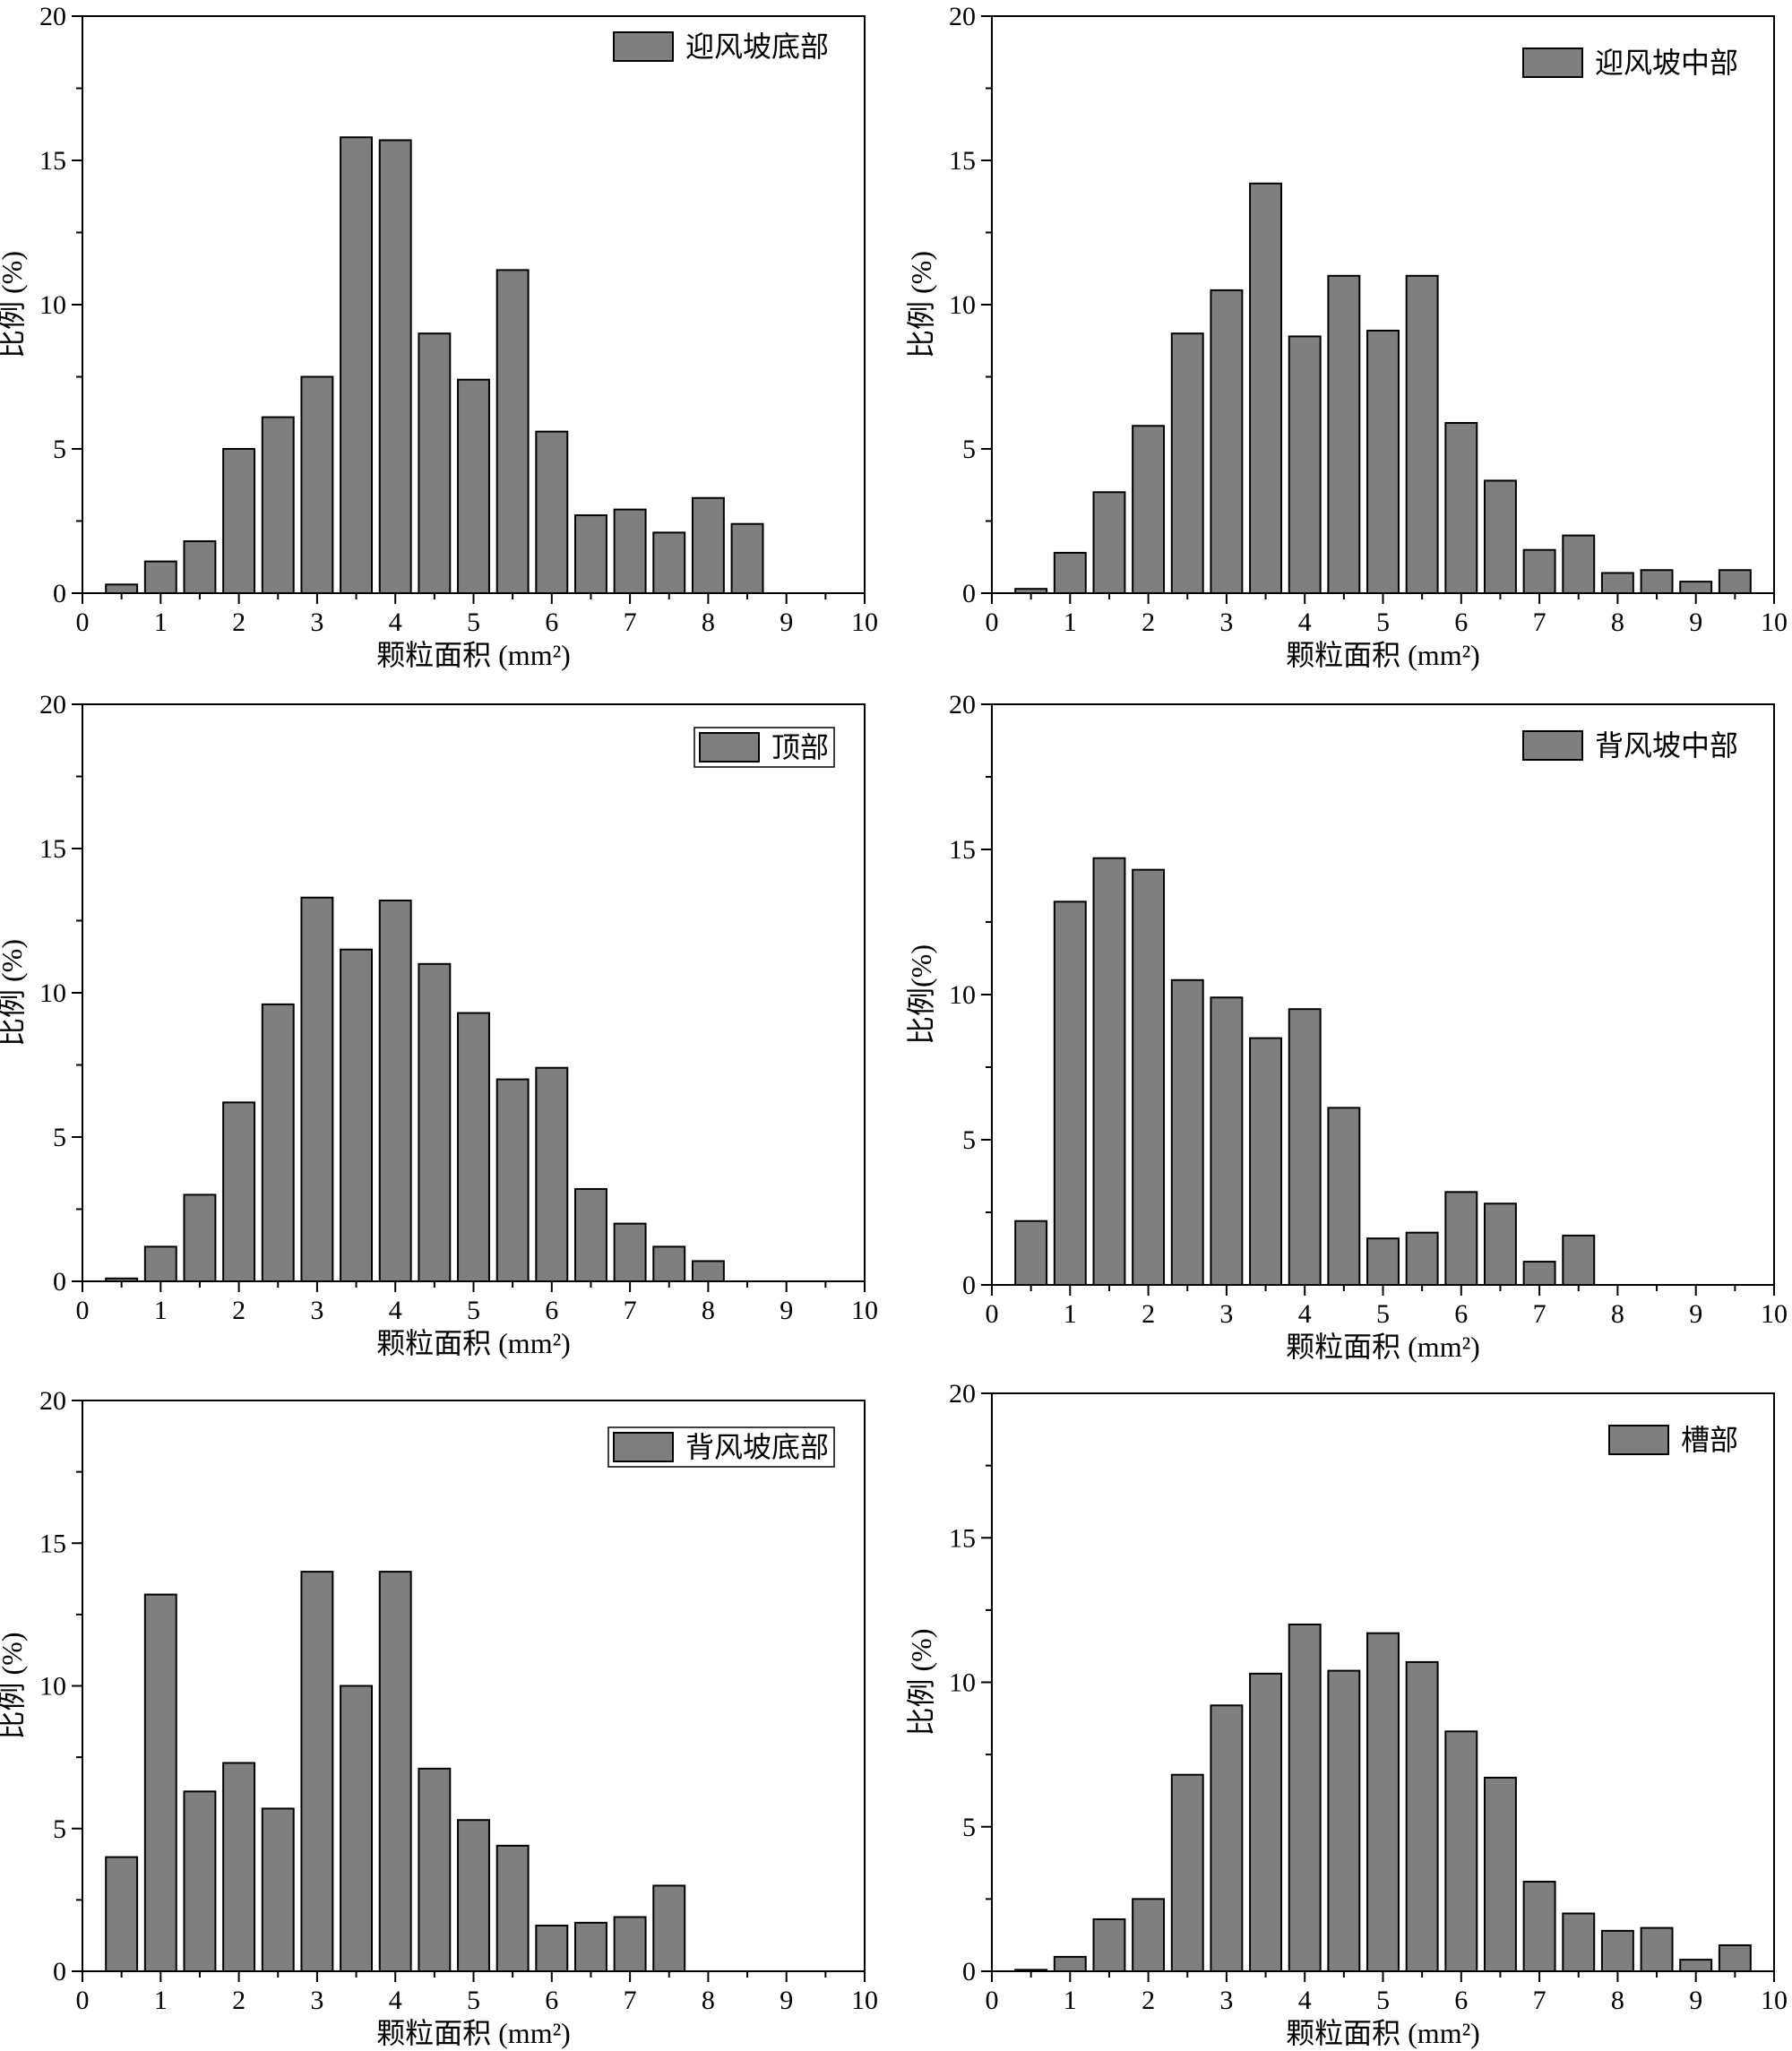 The height and width of the screenshot is (2051, 1792). I want to click on legend: 槽部, so click(1673, 1440).